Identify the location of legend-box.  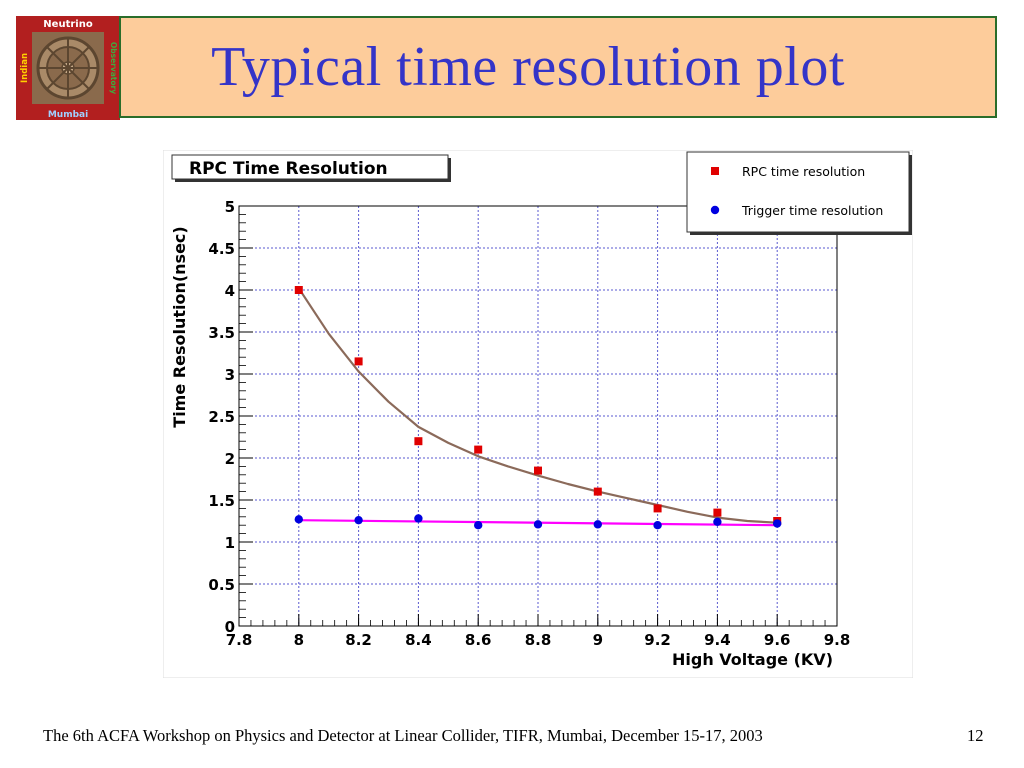
(798, 192).